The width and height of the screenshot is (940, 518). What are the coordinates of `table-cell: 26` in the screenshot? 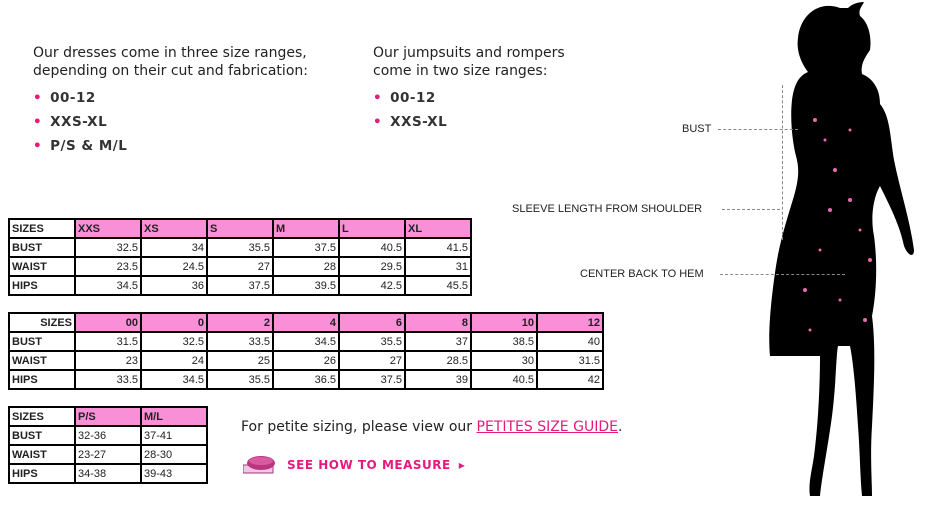 It's located at (306, 360).